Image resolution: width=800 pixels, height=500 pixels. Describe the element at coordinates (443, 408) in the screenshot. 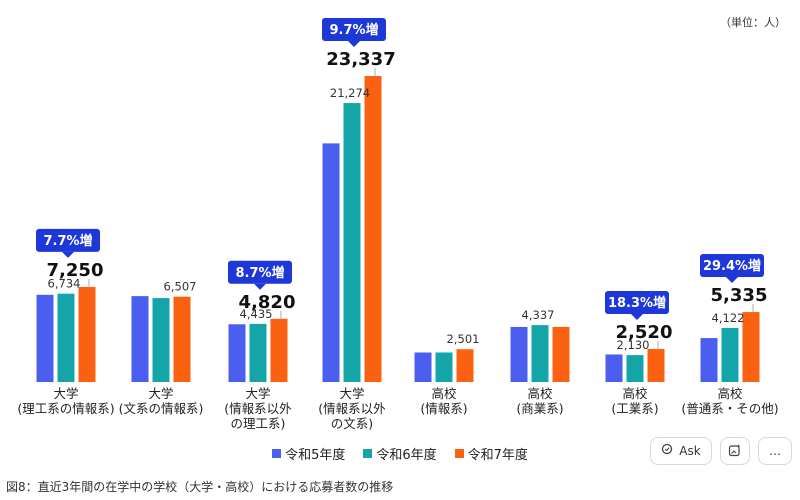

I see `category-label-4-line-1: (情報系)` at that location.